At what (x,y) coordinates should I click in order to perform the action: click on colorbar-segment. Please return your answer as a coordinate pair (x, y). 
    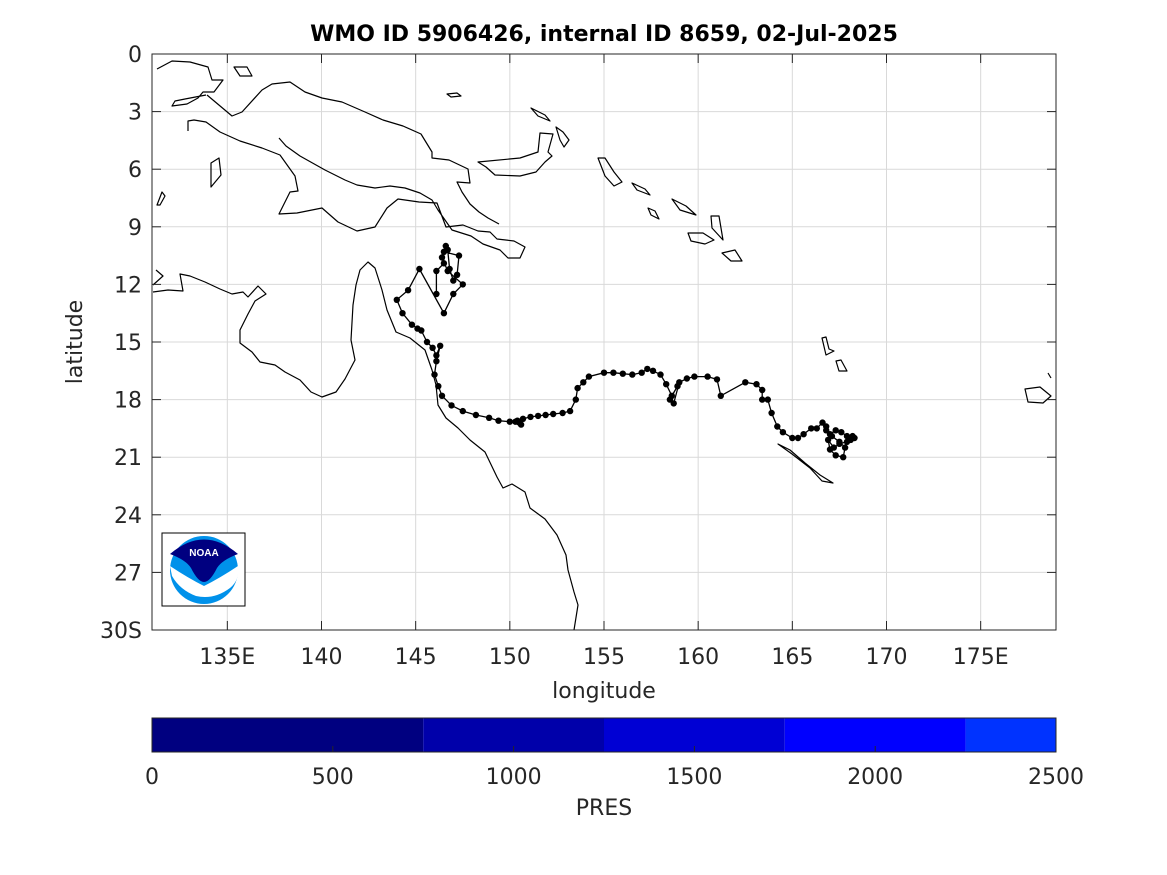
    Looking at the image, I should click on (1010, 735).